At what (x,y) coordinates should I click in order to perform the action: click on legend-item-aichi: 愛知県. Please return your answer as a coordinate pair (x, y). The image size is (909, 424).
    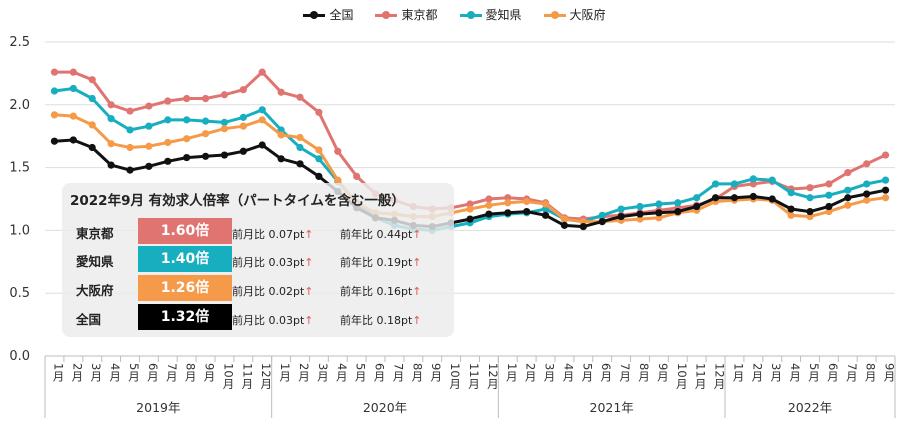
    Looking at the image, I should click on (490, 14).